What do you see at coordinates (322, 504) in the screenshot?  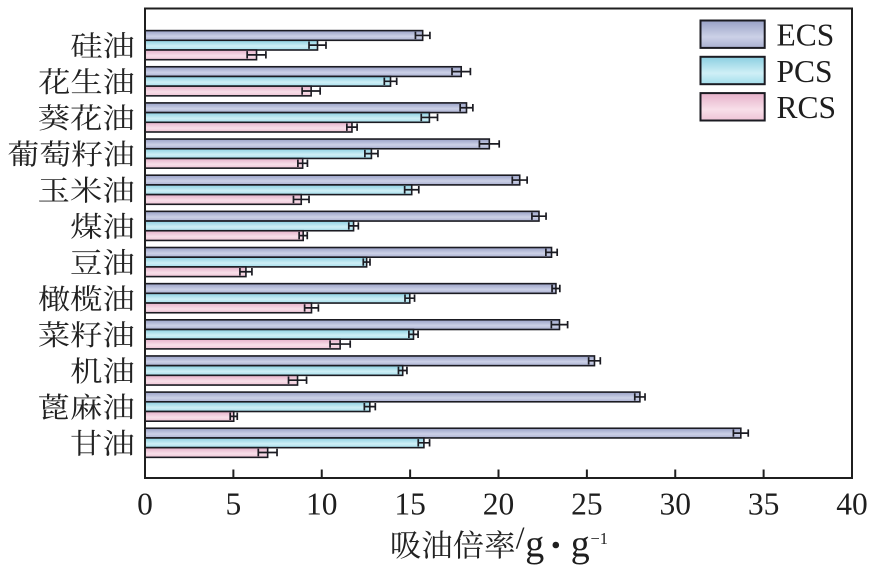 I see `svg-text: 10` at bounding box center [322, 504].